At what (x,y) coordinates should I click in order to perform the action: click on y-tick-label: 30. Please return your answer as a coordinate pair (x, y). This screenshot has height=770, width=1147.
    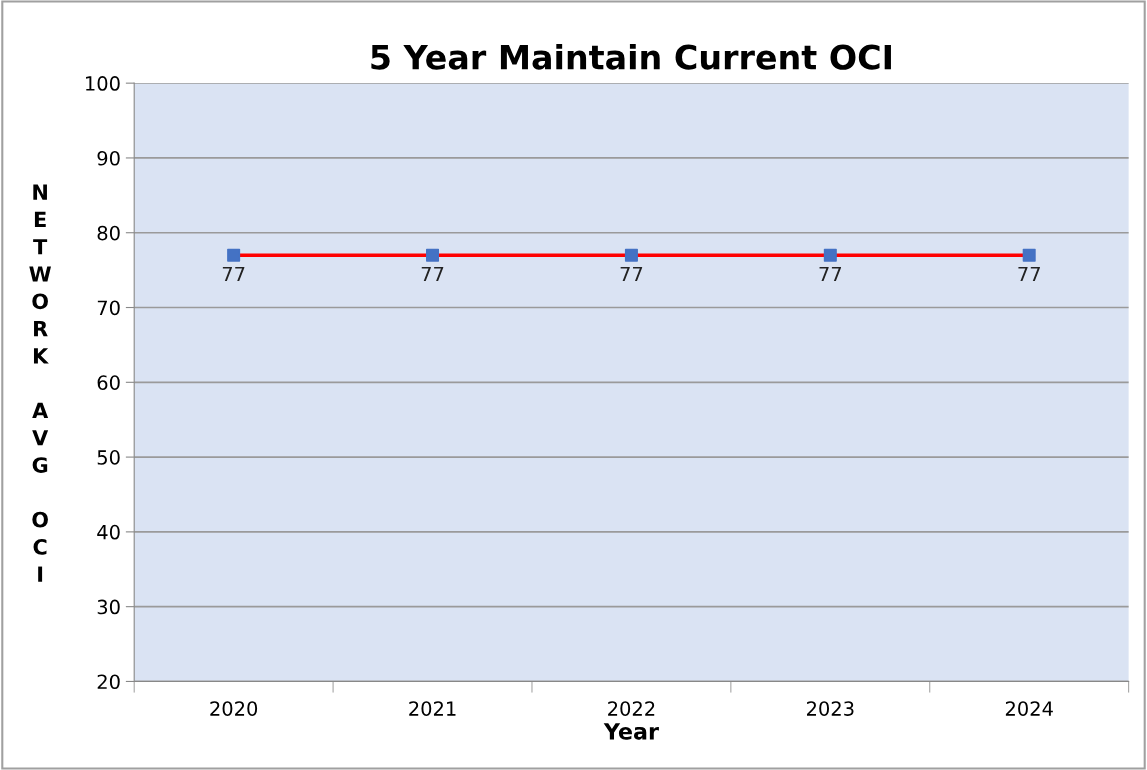
    Looking at the image, I should click on (108, 607).